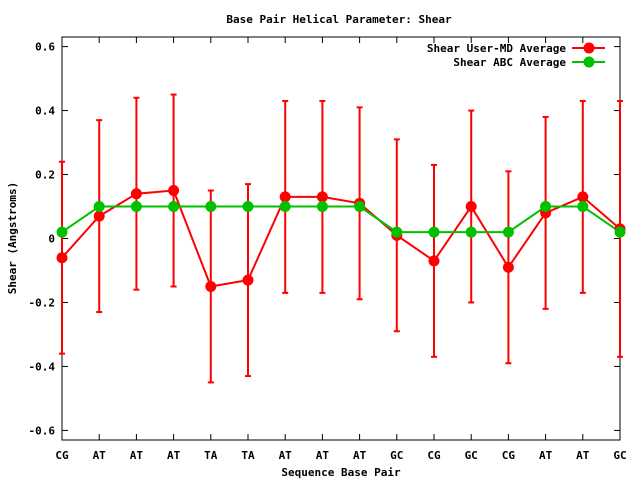 The width and height of the screenshot is (640, 480). Describe the element at coordinates (42, 302) in the screenshot. I see `y-tick-label: -0.2` at that location.